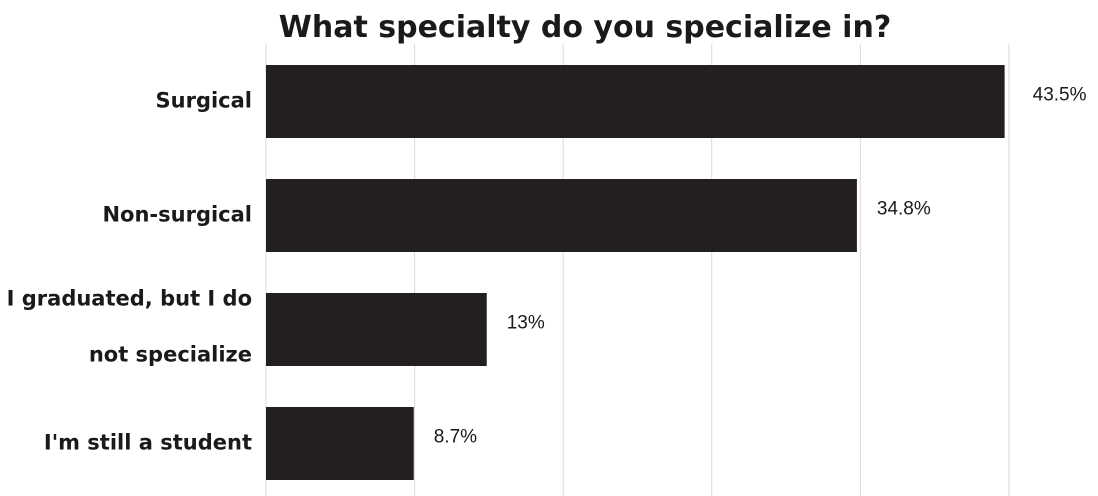 The height and width of the screenshot is (496, 1098). I want to click on value-label-1: 34.8%, so click(904, 209).